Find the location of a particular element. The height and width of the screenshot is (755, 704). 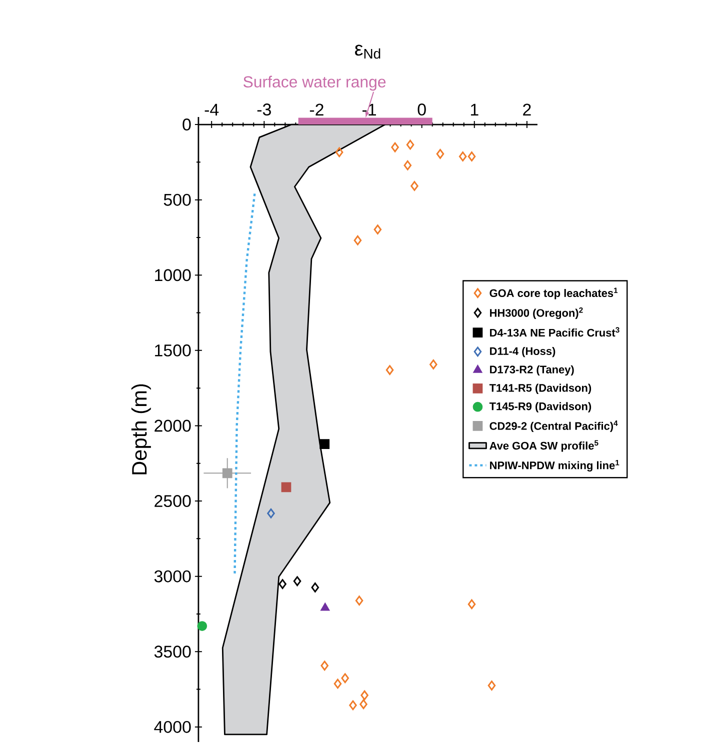

legend-label: HH3000 (Oregon)$^{2}$ is located at coordinates (536, 313).